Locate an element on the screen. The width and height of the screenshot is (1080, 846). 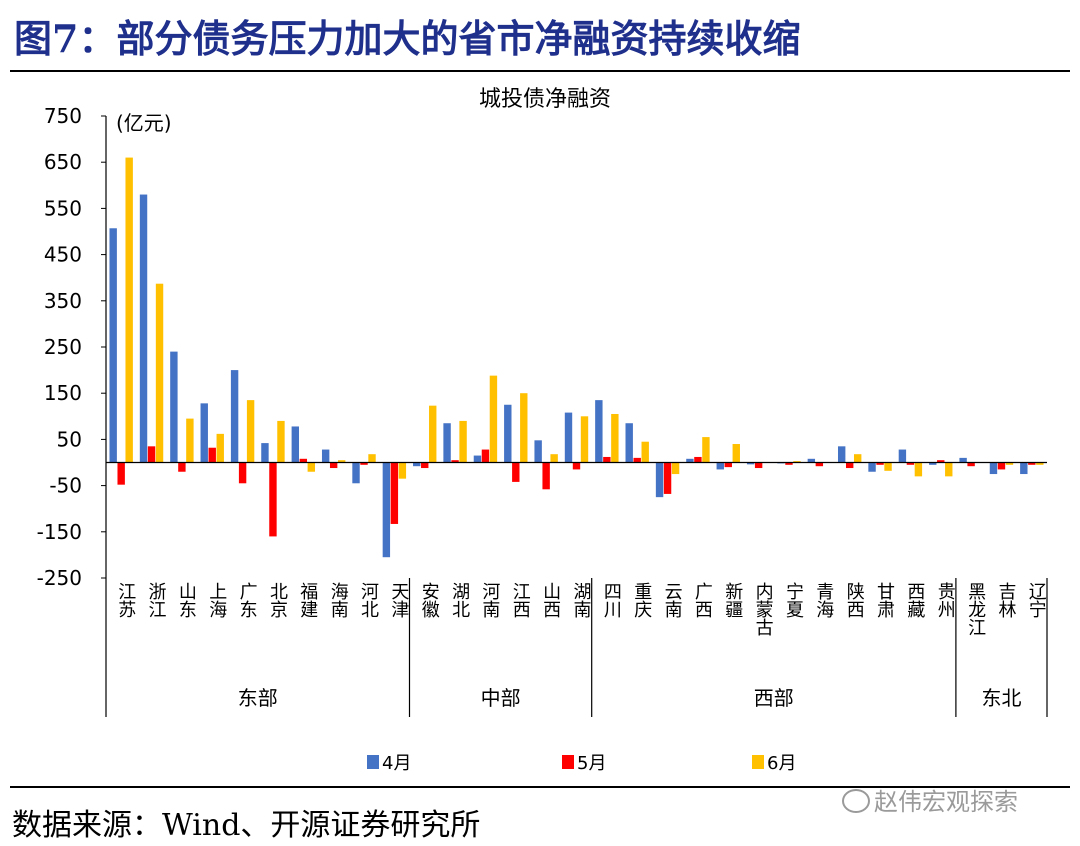
category-label-char: 古 is located at coordinates (765, 628).